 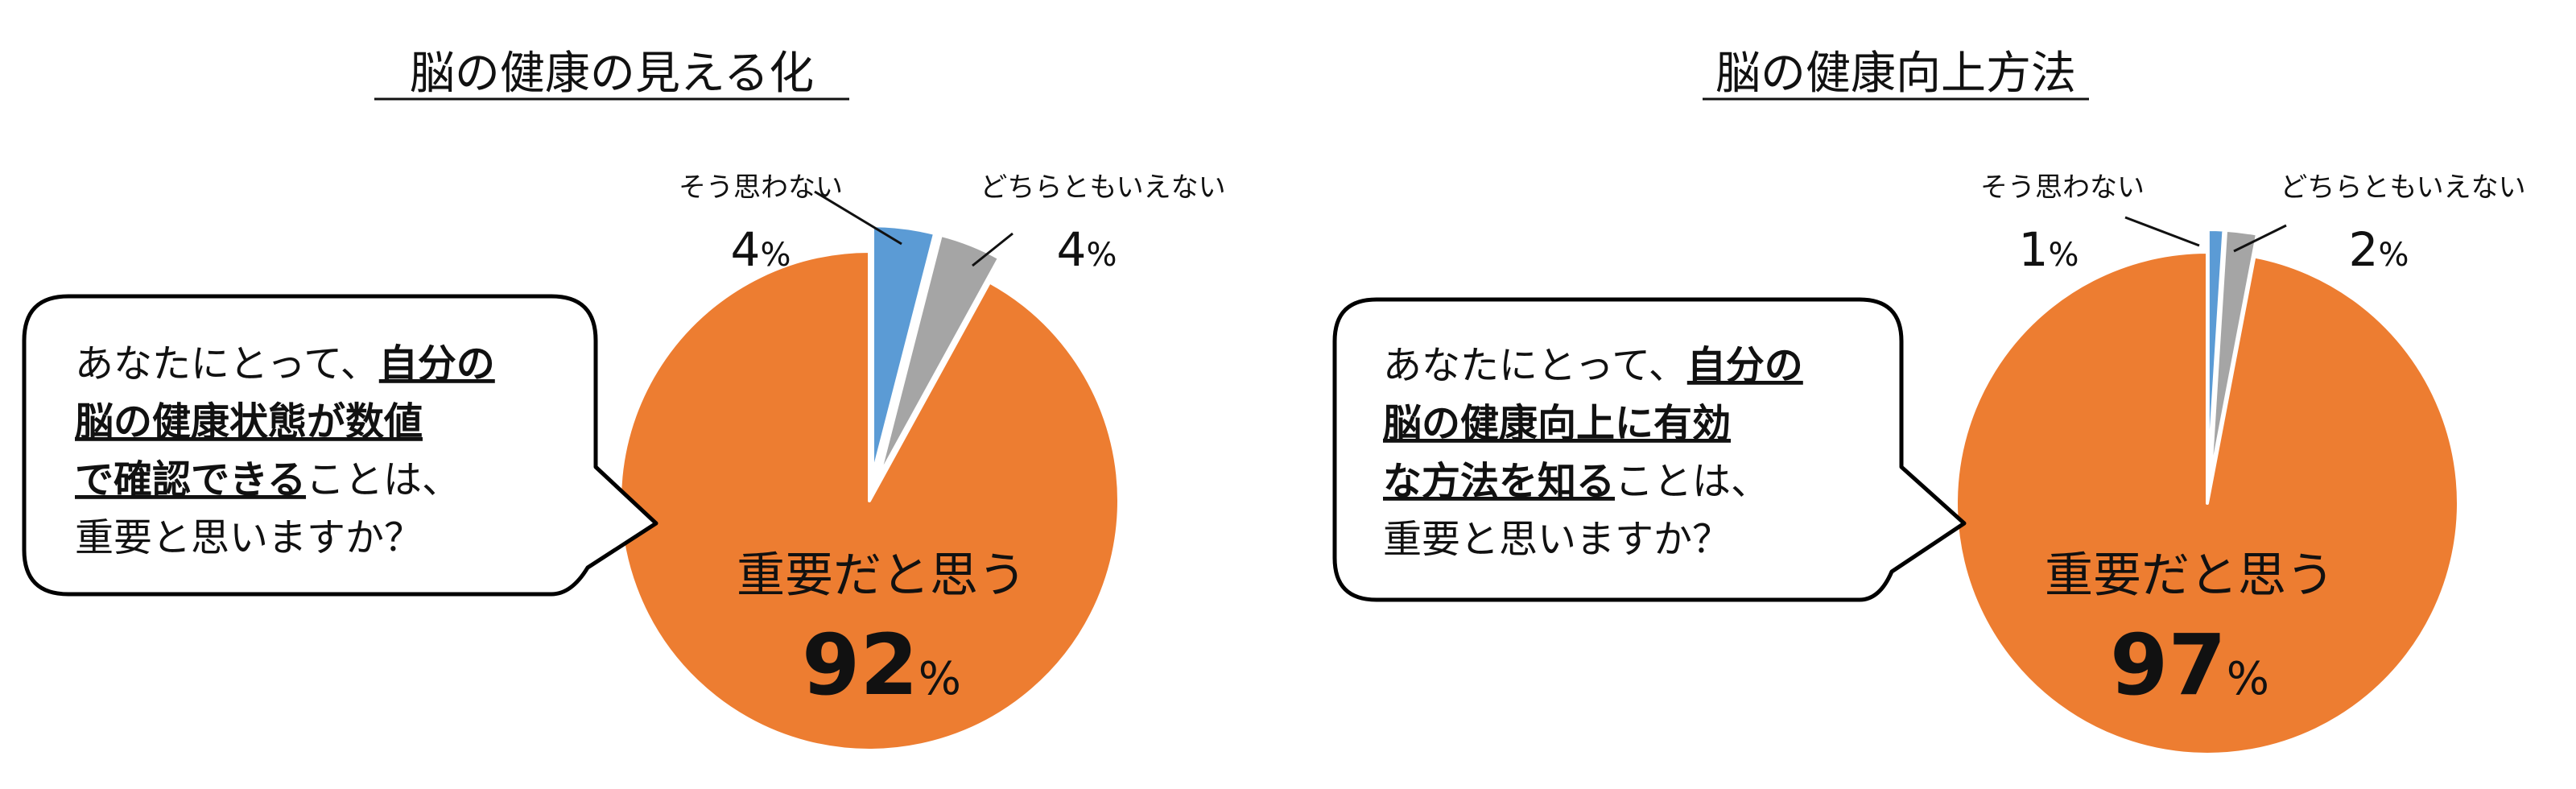 I want to click on slice-value-important: 92%, so click(x=882, y=665).